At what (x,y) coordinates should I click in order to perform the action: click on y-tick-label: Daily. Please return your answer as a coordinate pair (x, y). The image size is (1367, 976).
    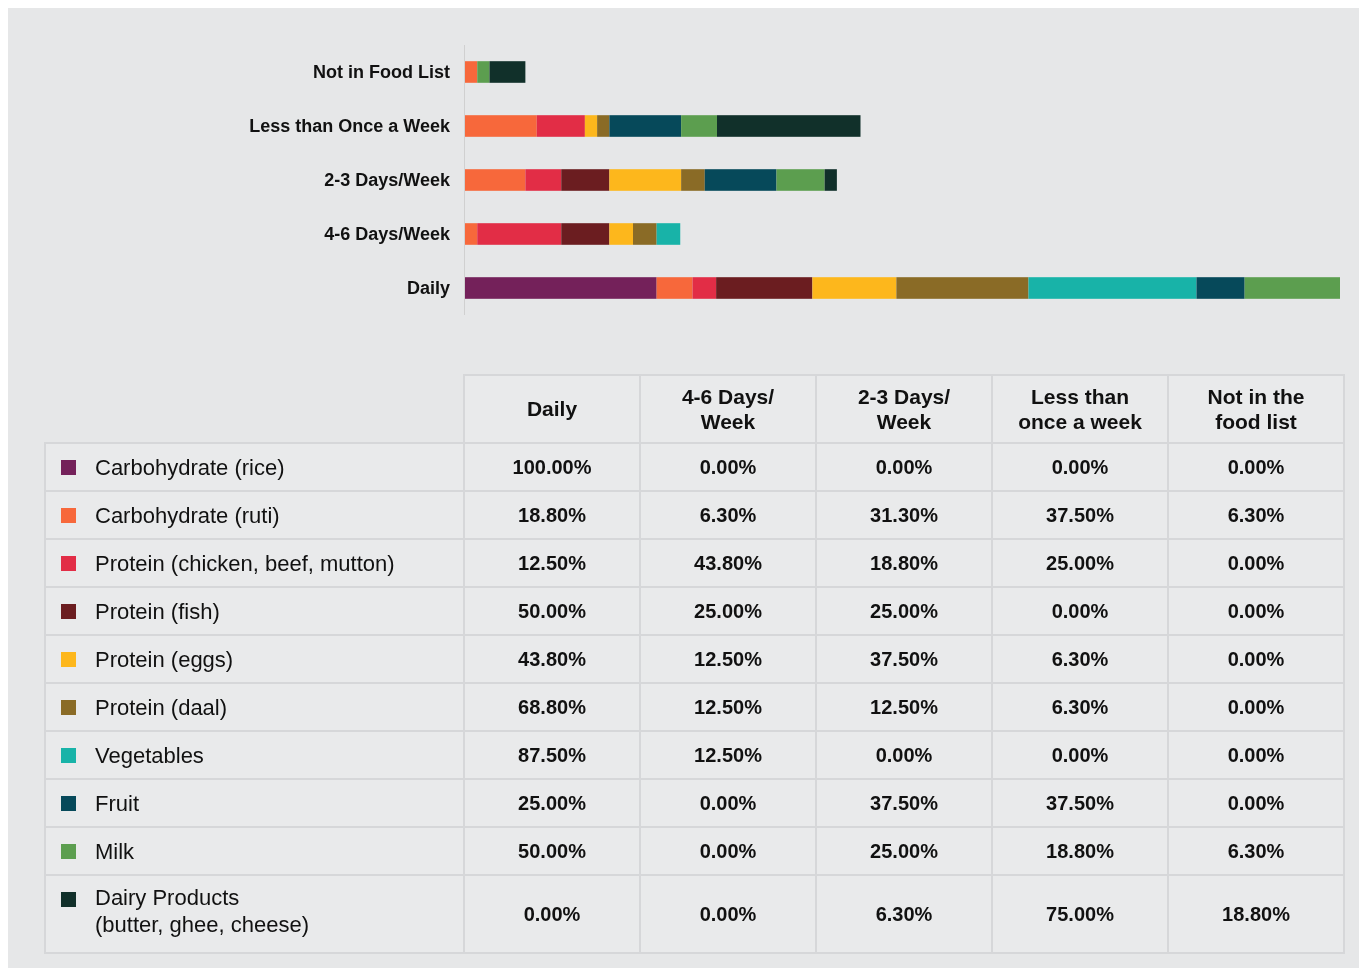
    Looking at the image, I should click on (428, 288).